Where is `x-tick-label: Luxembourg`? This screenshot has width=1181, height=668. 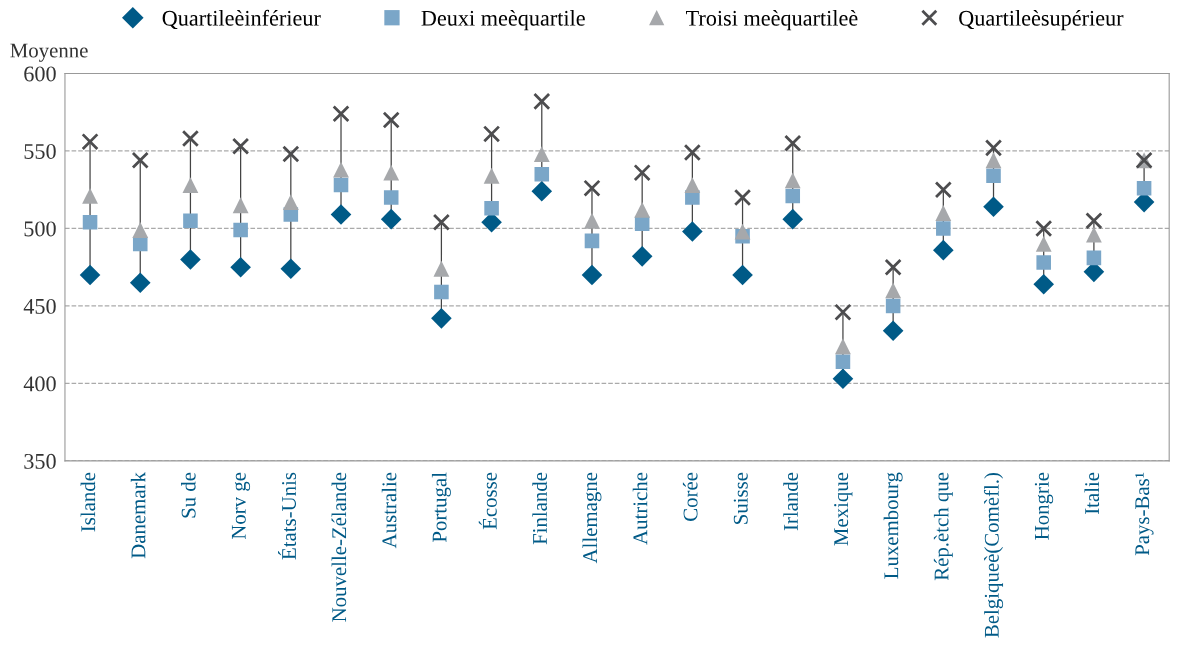
x-tick-label: Luxembourg is located at coordinates (893, 525).